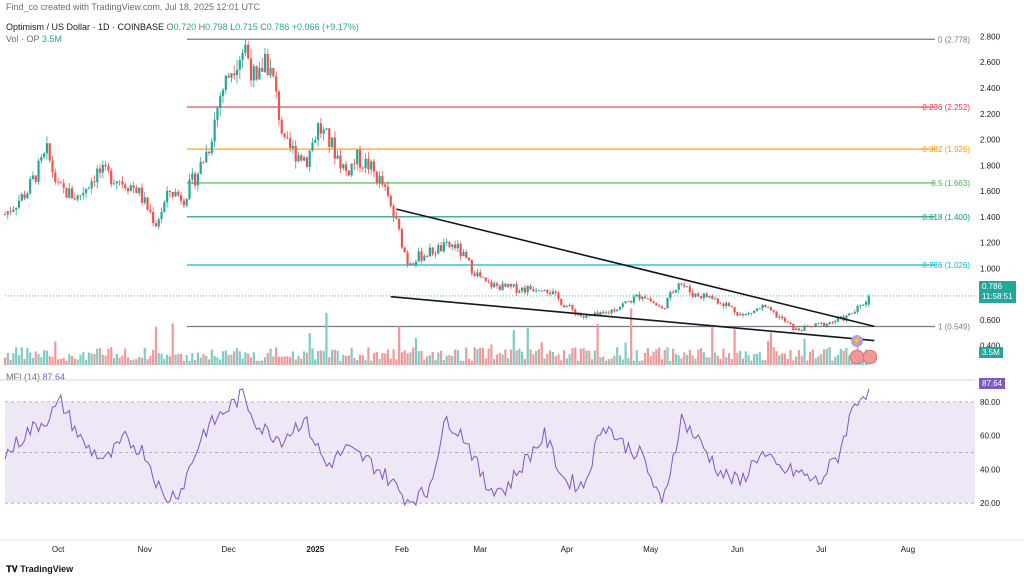 The width and height of the screenshot is (1024, 579). What do you see at coordinates (51, 39) in the screenshot?
I see `volume-value: 3.5M` at bounding box center [51, 39].